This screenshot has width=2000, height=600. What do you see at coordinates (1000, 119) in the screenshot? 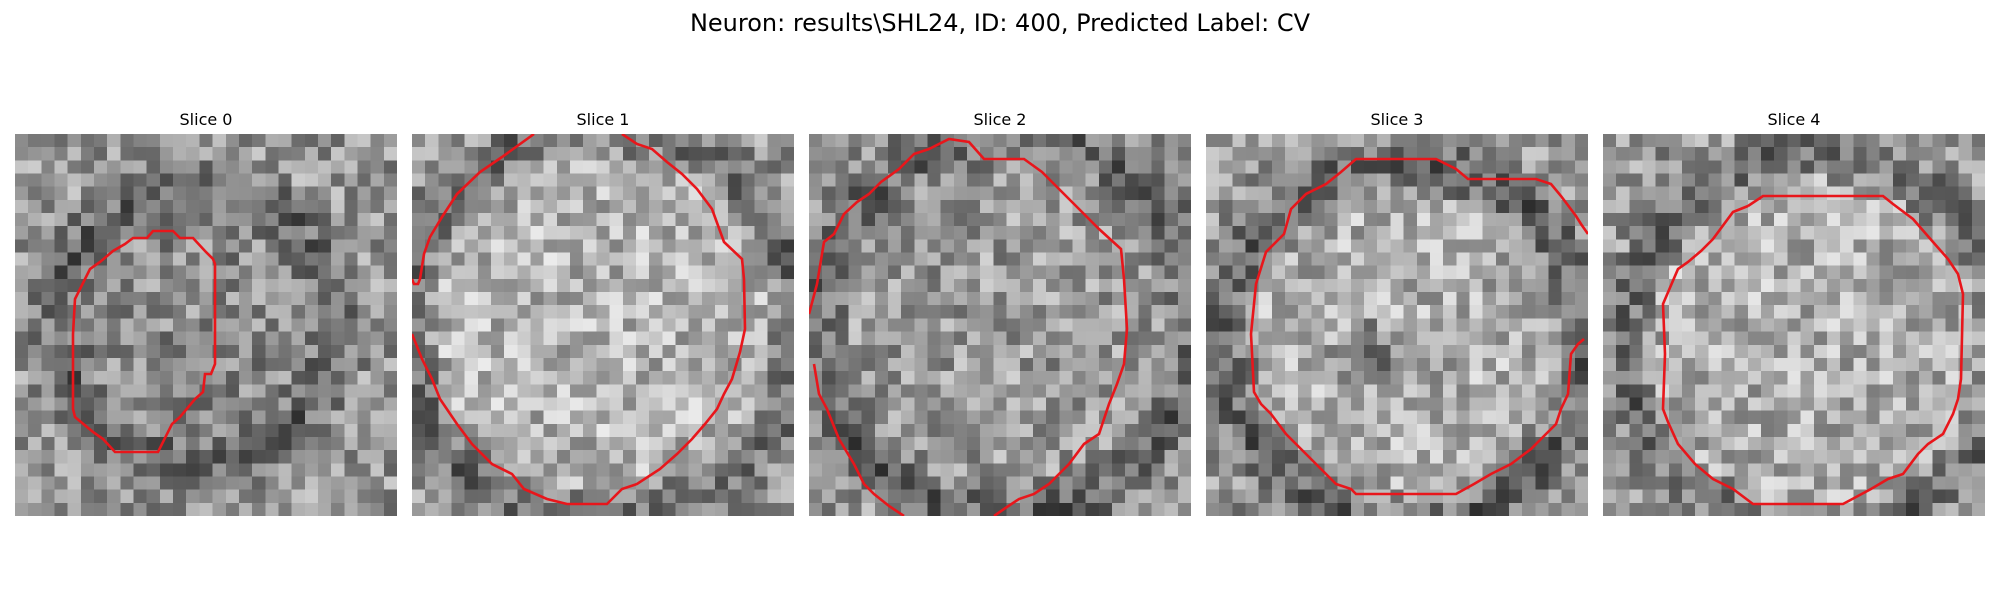
I see `slice-title-2: Slice 2` at bounding box center [1000, 119].